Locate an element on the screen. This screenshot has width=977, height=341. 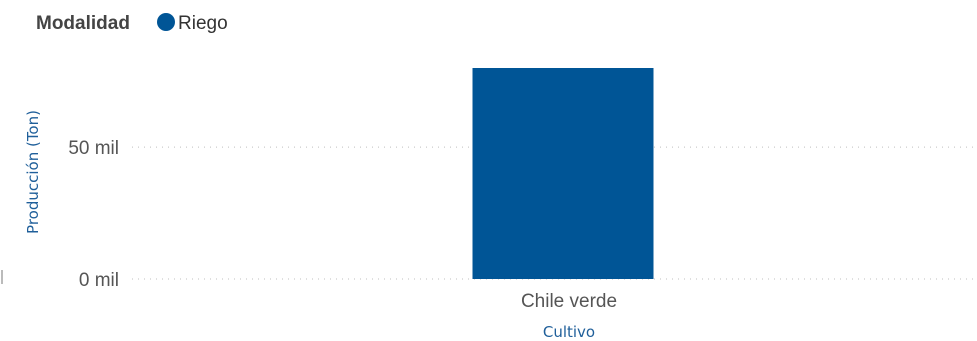
legend-title: Modalidad is located at coordinates (83, 23).